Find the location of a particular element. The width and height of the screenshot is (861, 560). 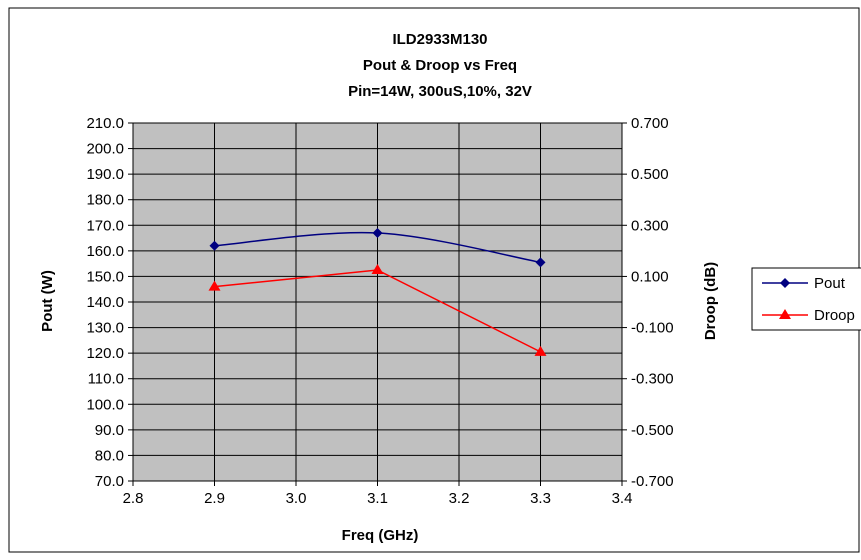

y-tick-label: 150.0 is located at coordinates (105, 276).